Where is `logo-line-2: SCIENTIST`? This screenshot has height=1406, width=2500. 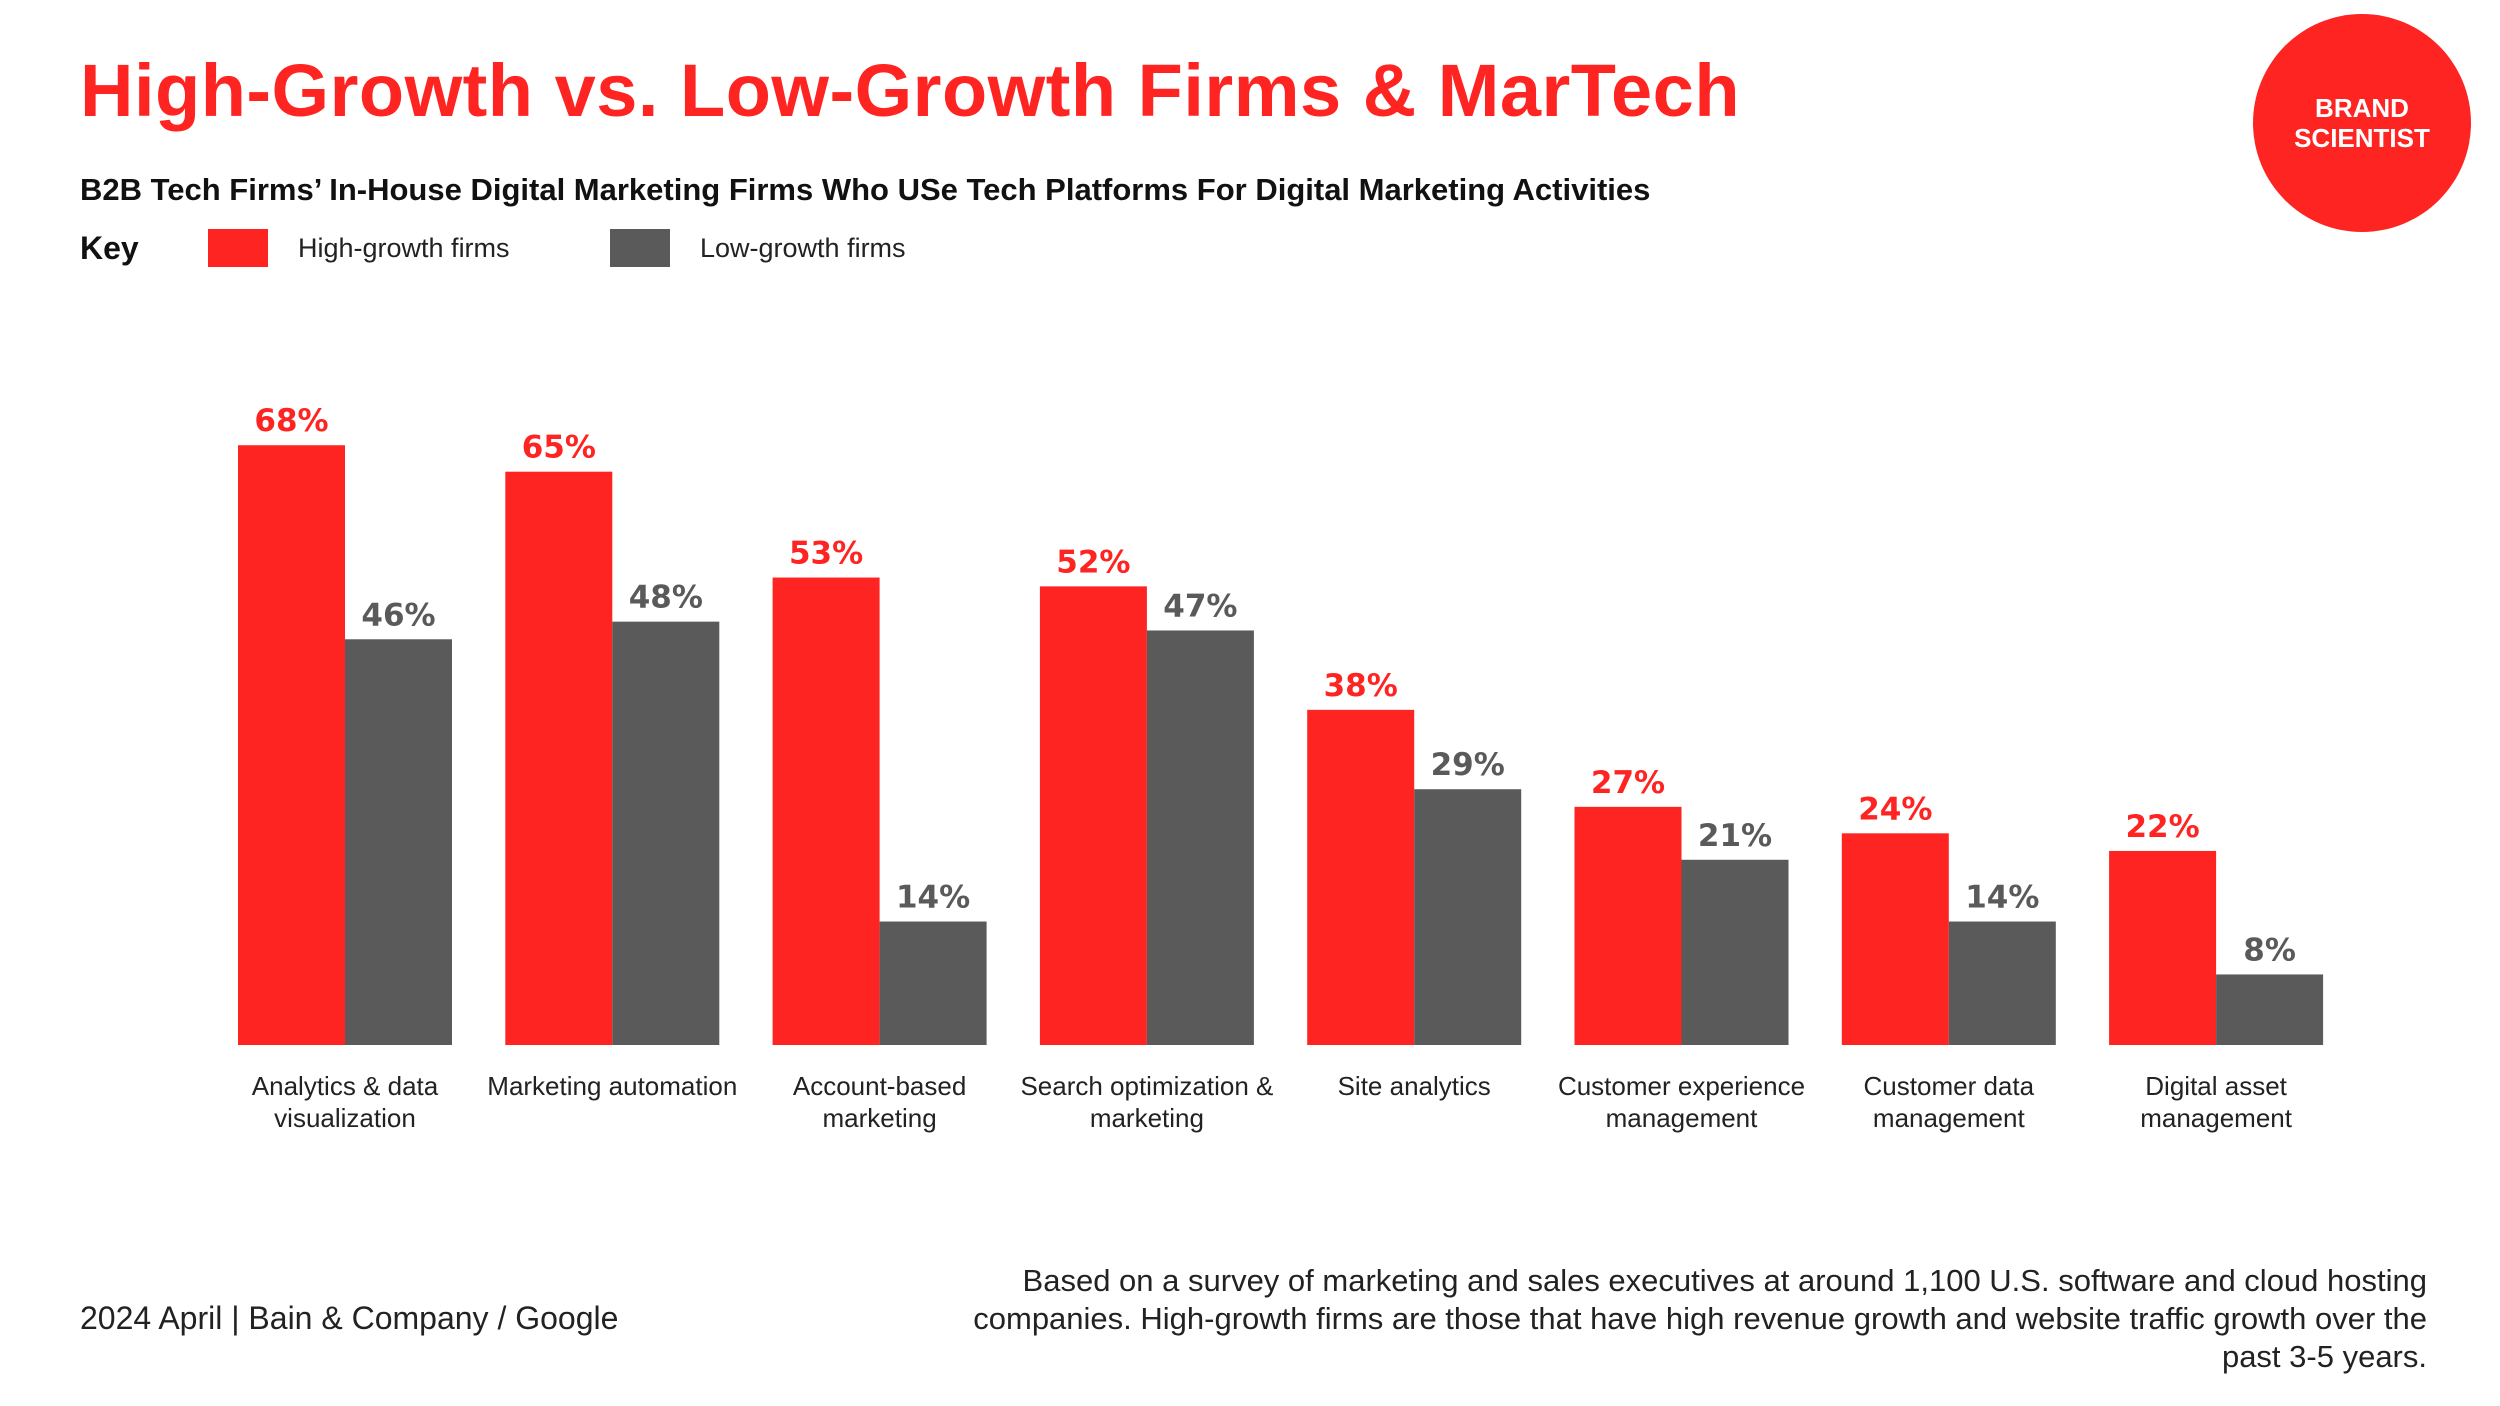 logo-line-2: SCIENTIST is located at coordinates (2362, 138).